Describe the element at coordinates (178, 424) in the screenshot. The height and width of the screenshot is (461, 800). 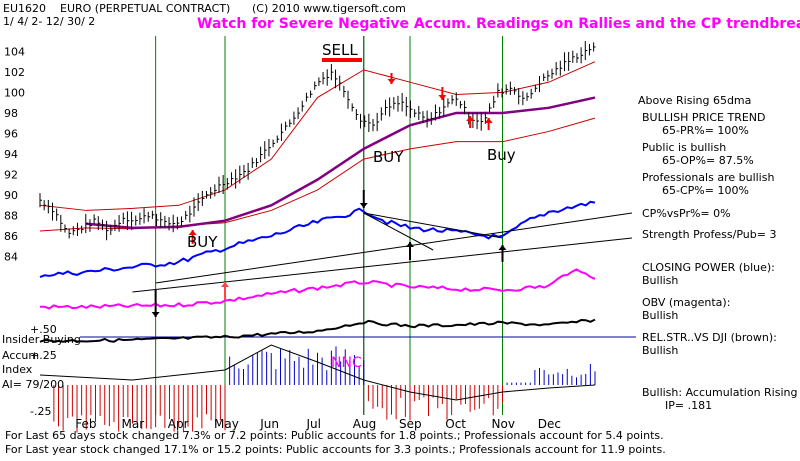
I see `x-tick-label: Apr` at that location.